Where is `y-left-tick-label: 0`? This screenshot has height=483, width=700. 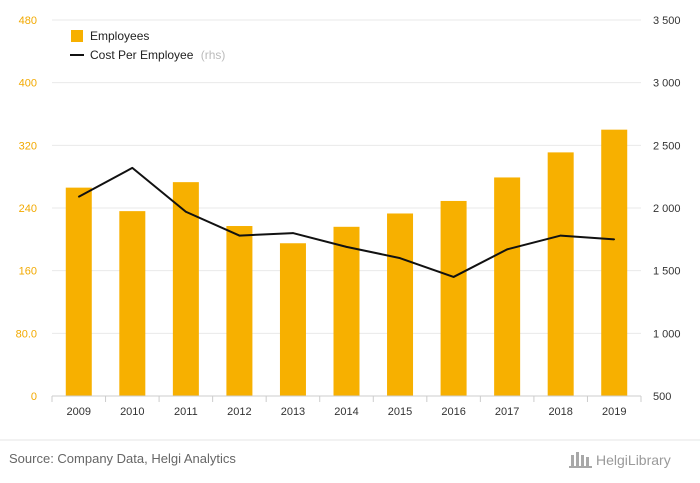
y-left-tick-label: 0 is located at coordinates (34, 397).